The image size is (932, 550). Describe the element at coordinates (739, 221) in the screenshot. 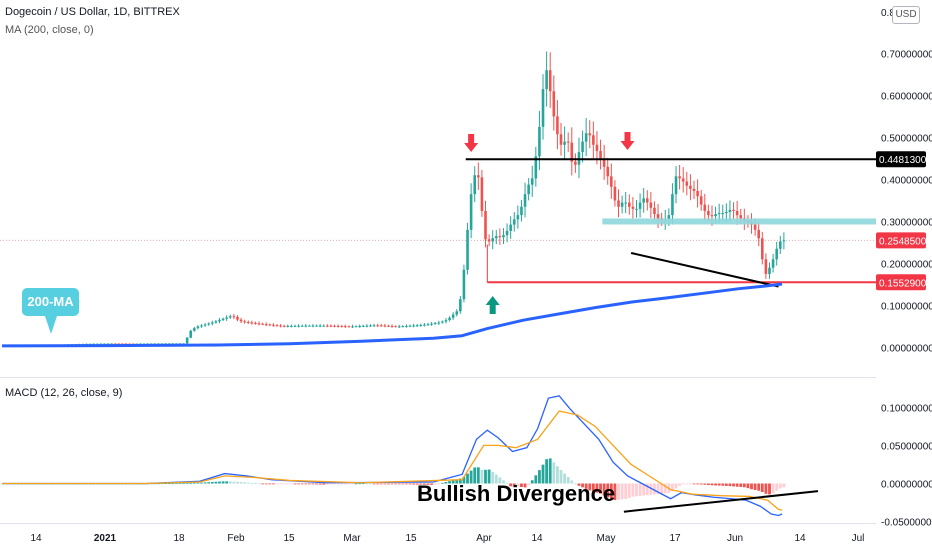

I see `consolidation-zone` at that location.